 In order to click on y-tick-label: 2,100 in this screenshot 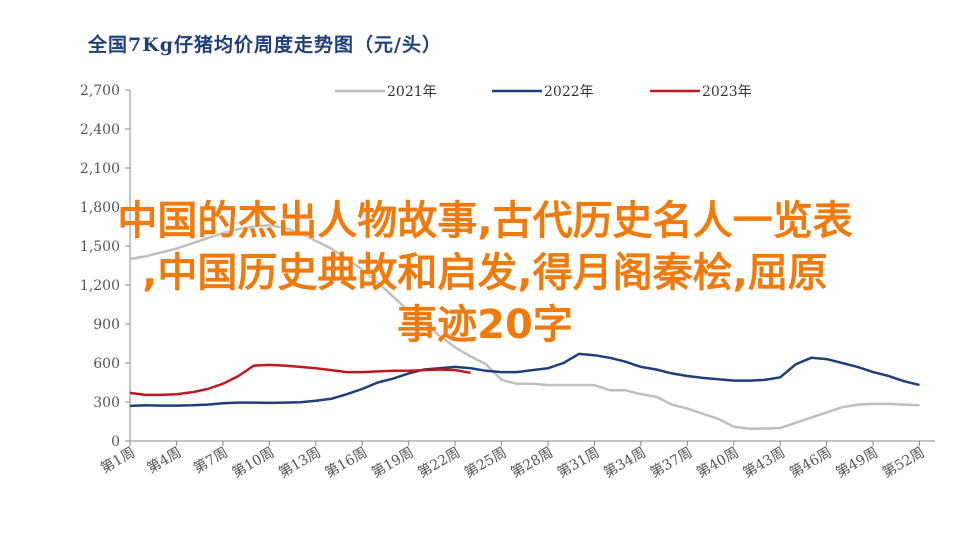, I will do `click(100, 169)`.